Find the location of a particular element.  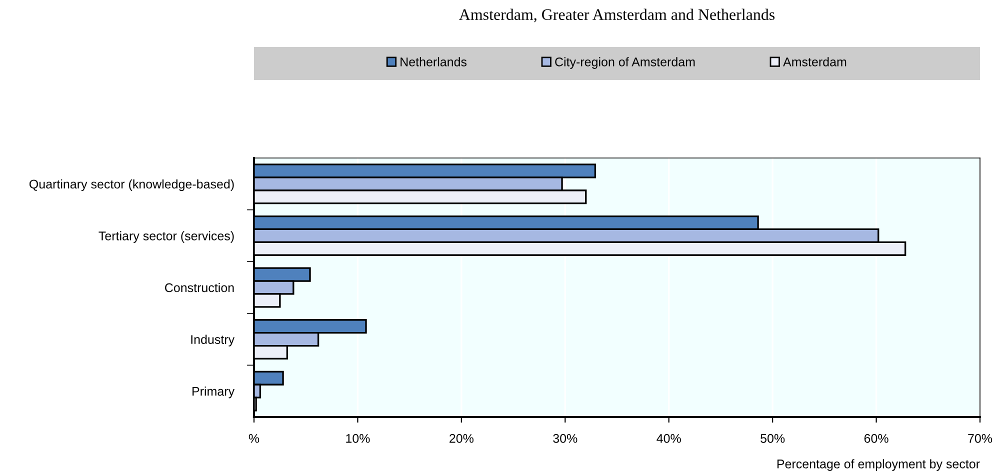

x-tick-label: 20% is located at coordinates (462, 438).